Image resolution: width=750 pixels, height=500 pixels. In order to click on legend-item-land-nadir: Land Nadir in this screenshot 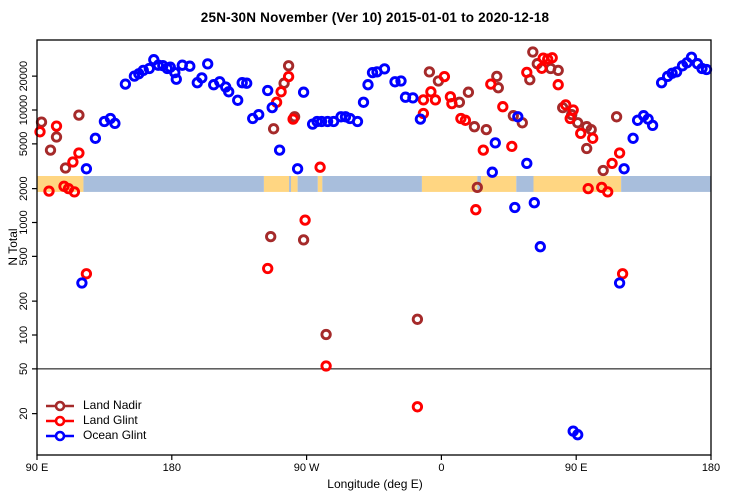, I will do `click(95, 405)`.